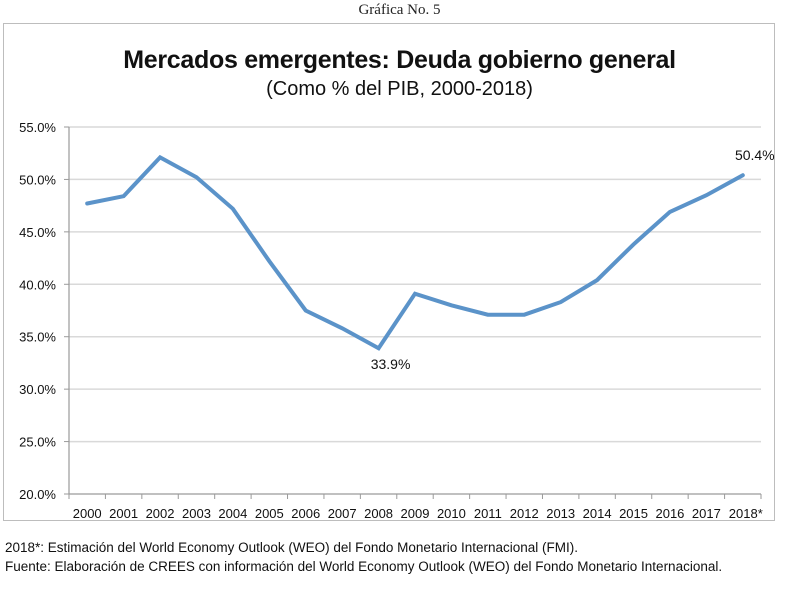 This screenshot has width=799, height=600. Describe the element at coordinates (706, 513) in the screenshot. I see `x-tick-label: 2017` at that location.